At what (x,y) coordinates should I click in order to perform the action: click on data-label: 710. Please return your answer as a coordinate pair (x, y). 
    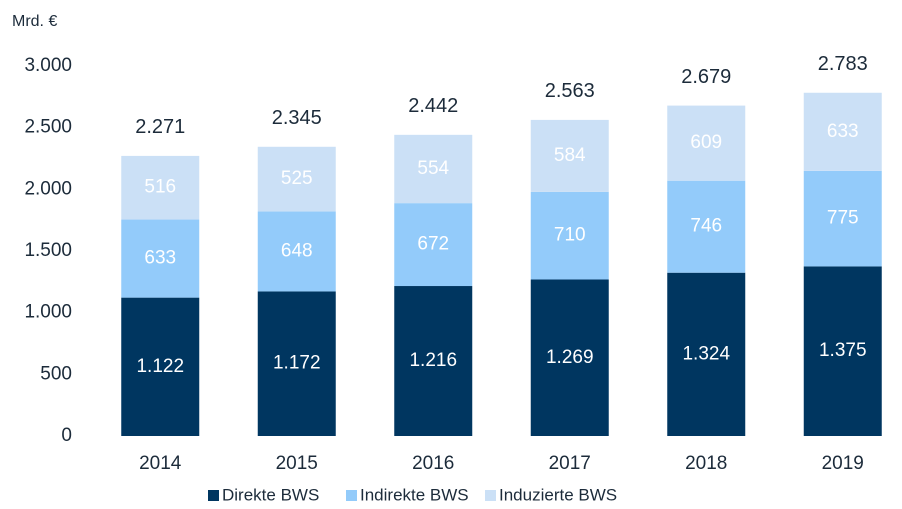
    Looking at the image, I should click on (570, 235).